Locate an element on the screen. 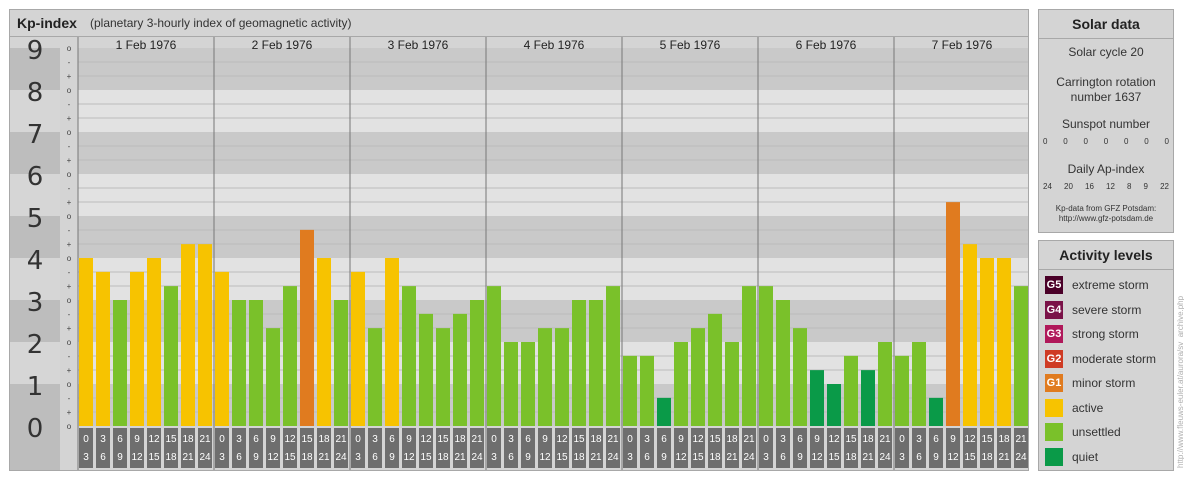 This screenshot has width=1184, height=480. y-tick-label: 4 is located at coordinates (35, 261).